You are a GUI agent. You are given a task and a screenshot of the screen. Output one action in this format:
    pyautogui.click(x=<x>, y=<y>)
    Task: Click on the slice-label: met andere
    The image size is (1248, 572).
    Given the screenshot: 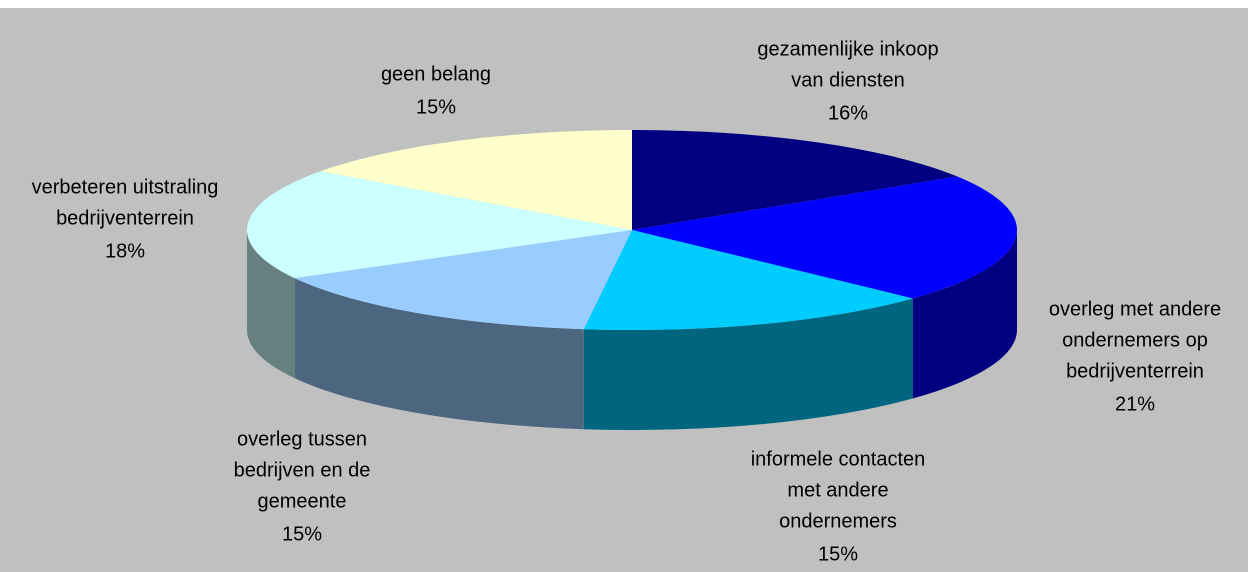 What is the action you would take?
    pyautogui.click(x=837, y=490)
    